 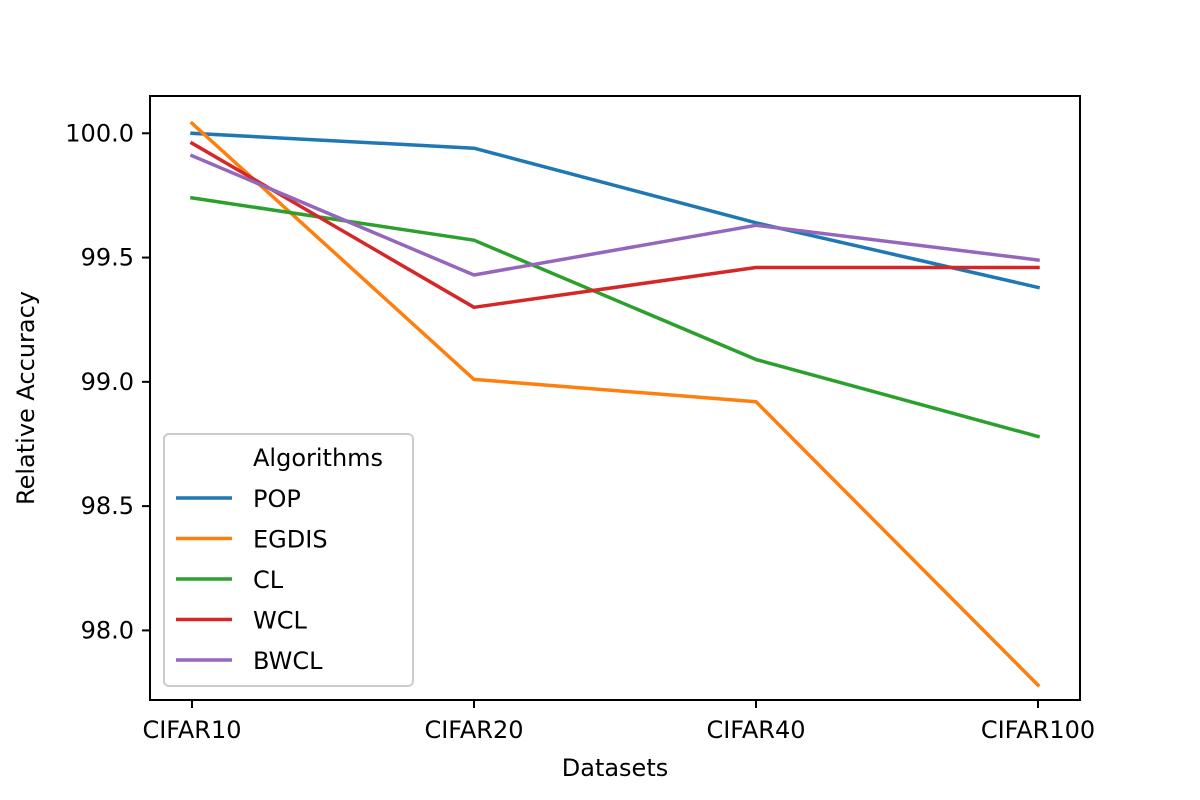 What do you see at coordinates (318, 458) in the screenshot?
I see `legend-title: Algorithms` at bounding box center [318, 458].